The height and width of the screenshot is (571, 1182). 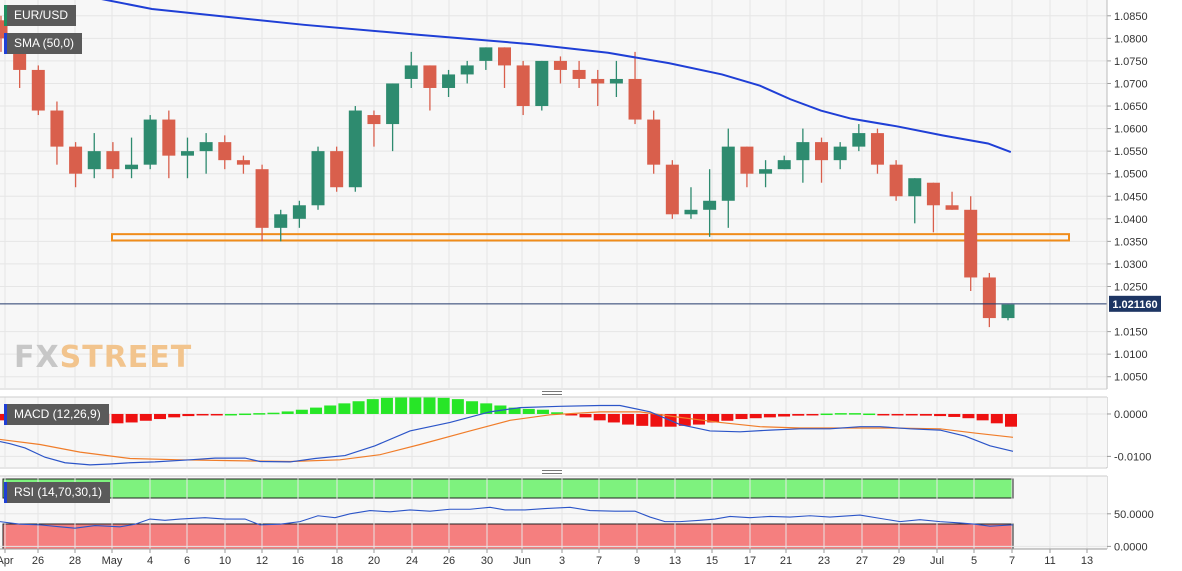 What do you see at coordinates (1131, 547) in the screenshot?
I see `rsi-tick-label: 0.0000` at bounding box center [1131, 547].